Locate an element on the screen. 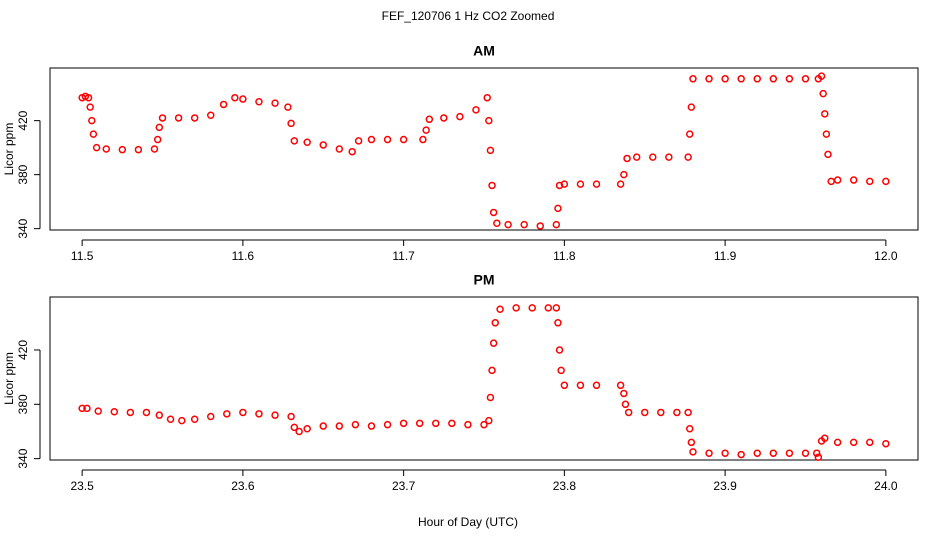 This screenshot has width=936, height=540. x-tick-label: 24.0 is located at coordinates (886, 486).